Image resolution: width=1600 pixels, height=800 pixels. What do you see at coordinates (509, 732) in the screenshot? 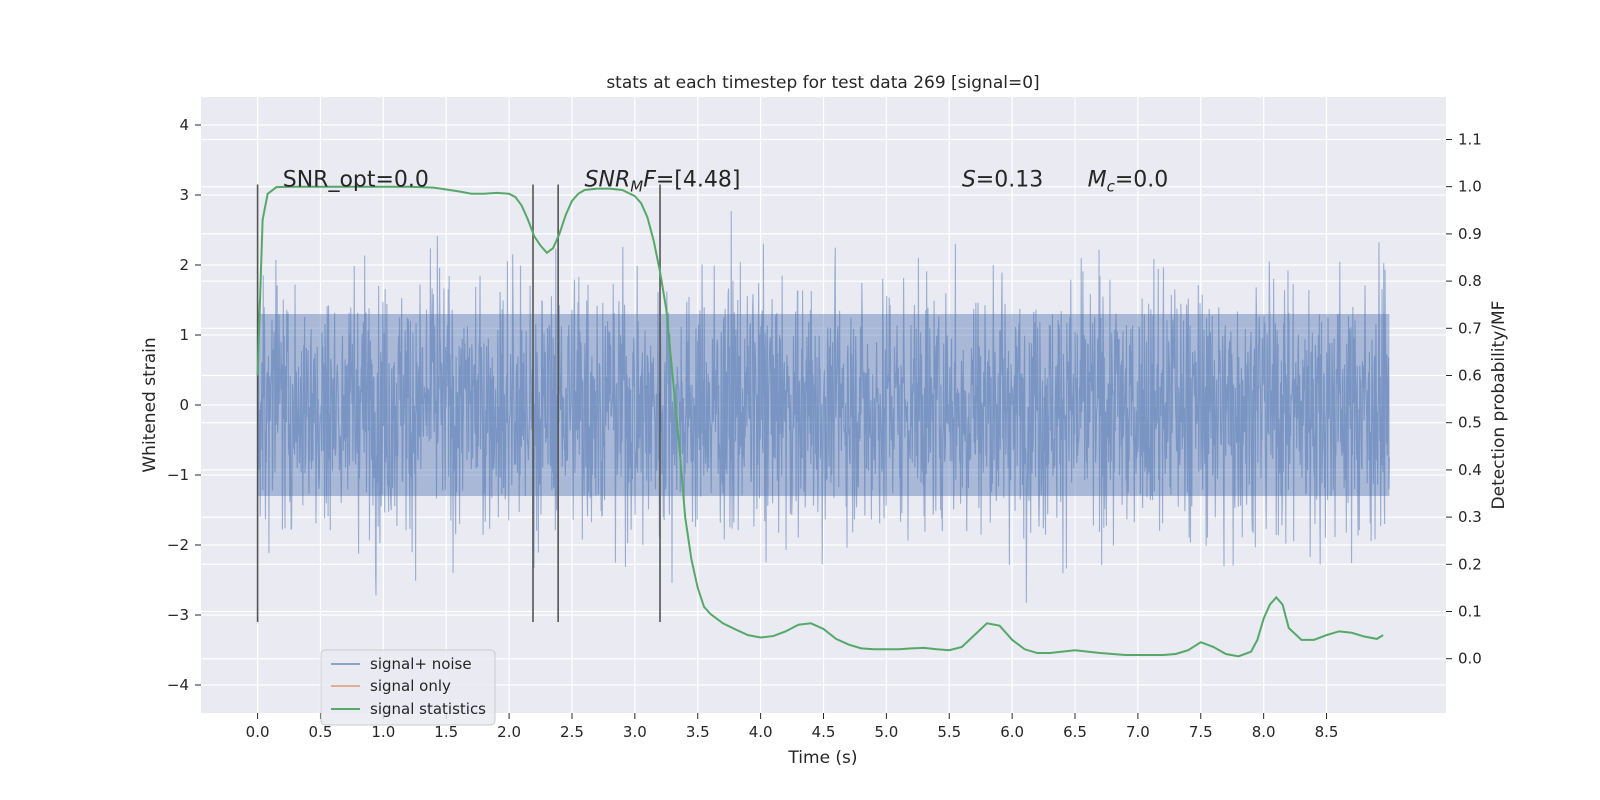
I see `x-tick-label-4: 2.0` at bounding box center [509, 732].